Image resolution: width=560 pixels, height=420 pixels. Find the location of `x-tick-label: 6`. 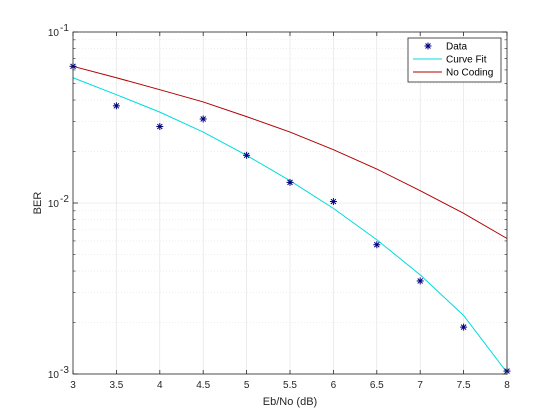

x-tick-label: 6 is located at coordinates (334, 385).